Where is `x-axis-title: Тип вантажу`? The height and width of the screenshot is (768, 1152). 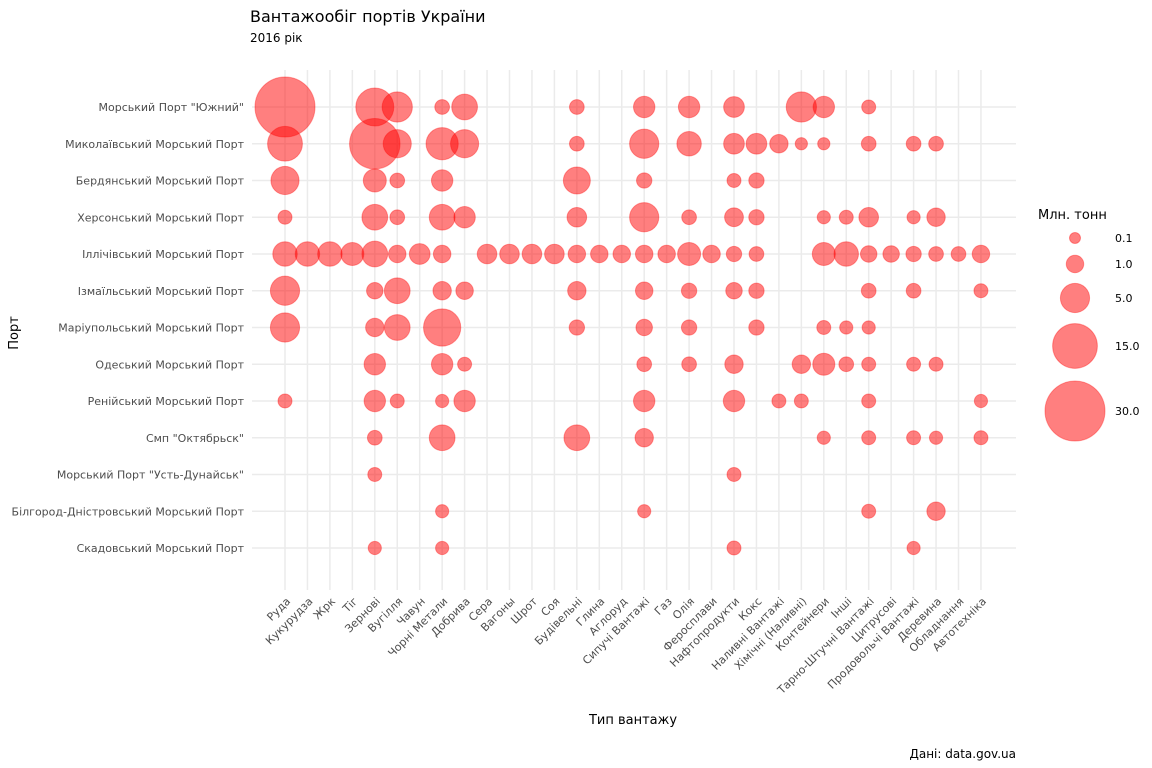
x-axis-title: Тип вантажу is located at coordinates (632, 720).